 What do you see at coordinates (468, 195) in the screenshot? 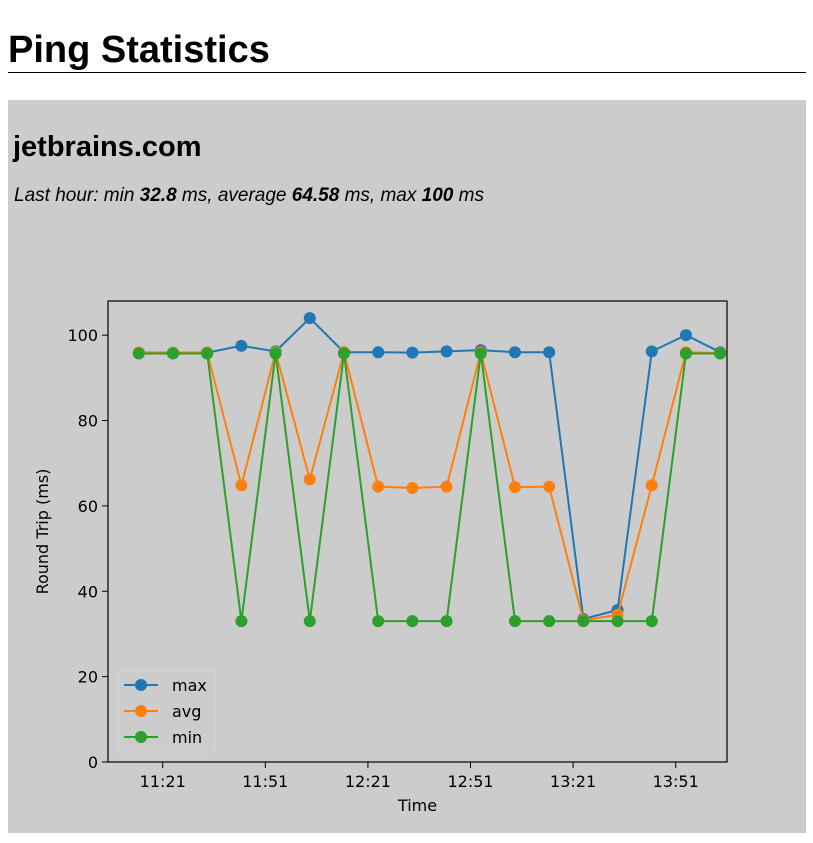
I see `summary-suffix: ms` at bounding box center [468, 195].